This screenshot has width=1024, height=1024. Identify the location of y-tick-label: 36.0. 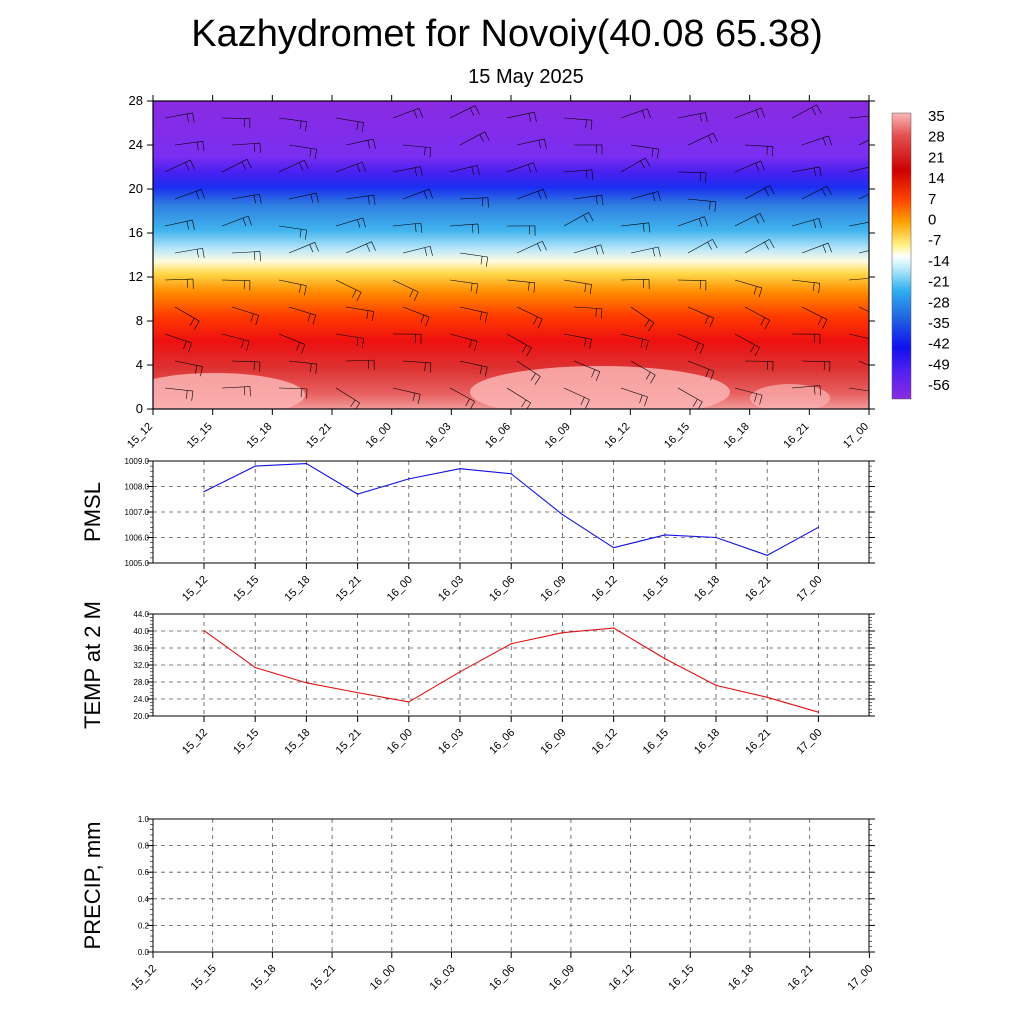
(141, 648).